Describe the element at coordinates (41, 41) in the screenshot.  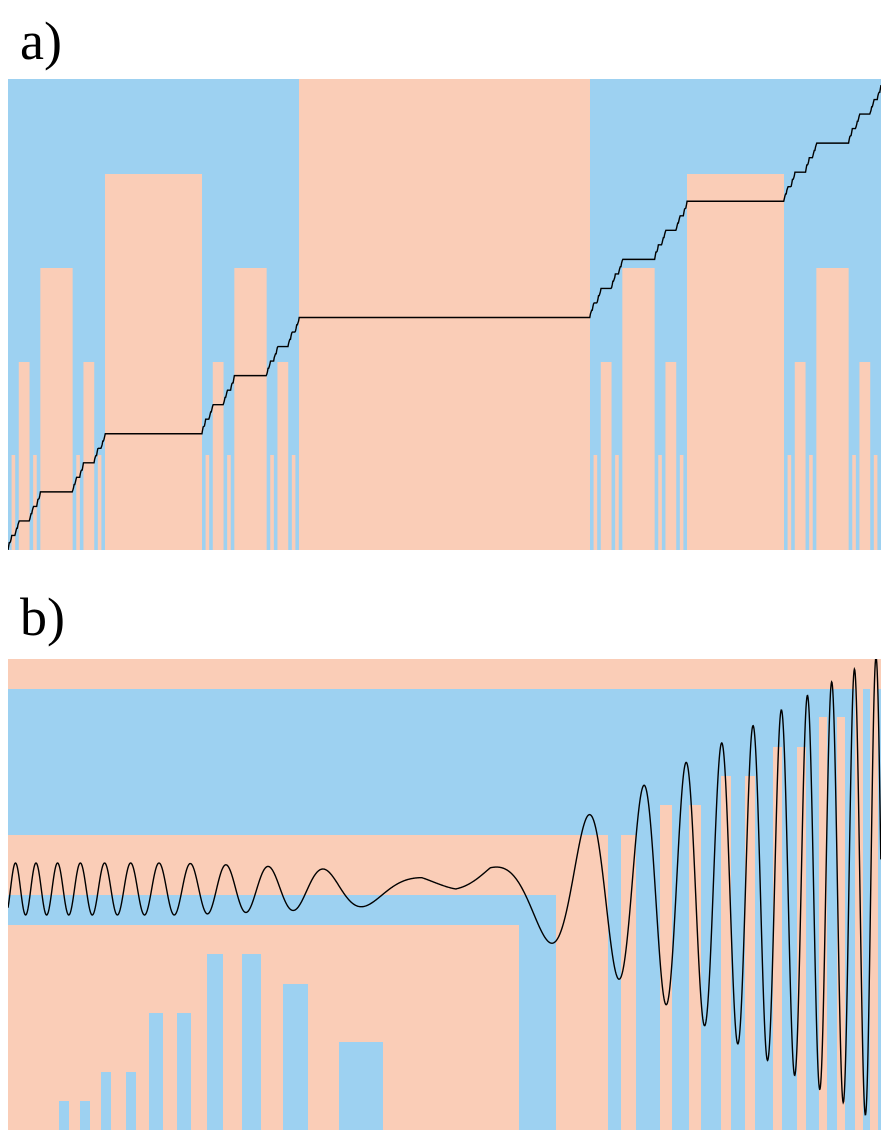
I see `panel-a-label: a)` at that location.